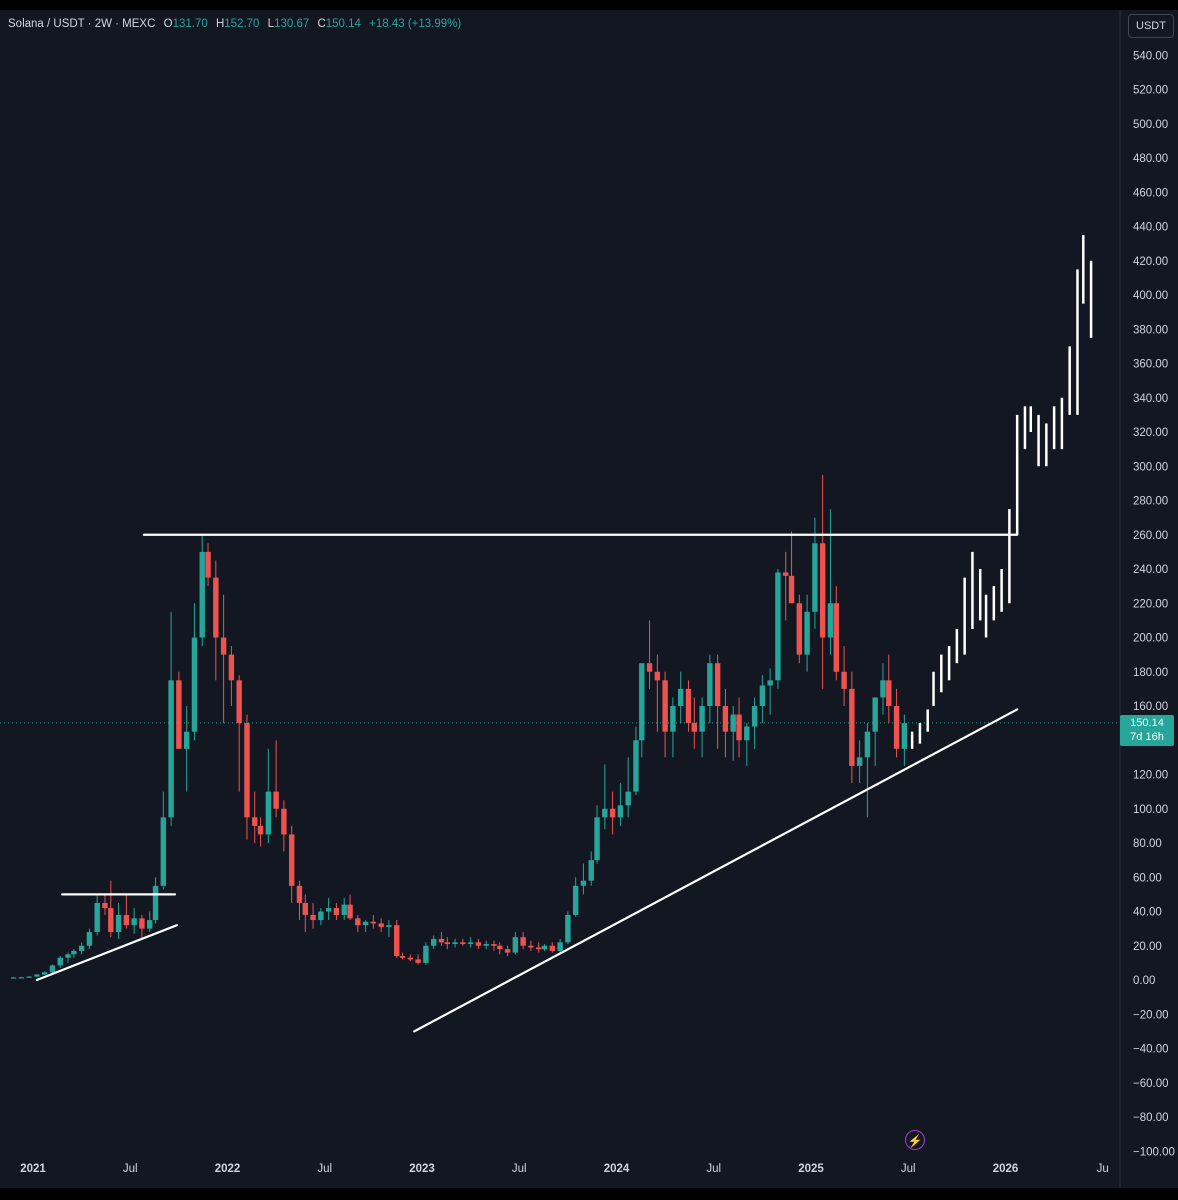 The image size is (1178, 1200). I want to click on y-tick-label: −40.00, so click(1151, 1050).